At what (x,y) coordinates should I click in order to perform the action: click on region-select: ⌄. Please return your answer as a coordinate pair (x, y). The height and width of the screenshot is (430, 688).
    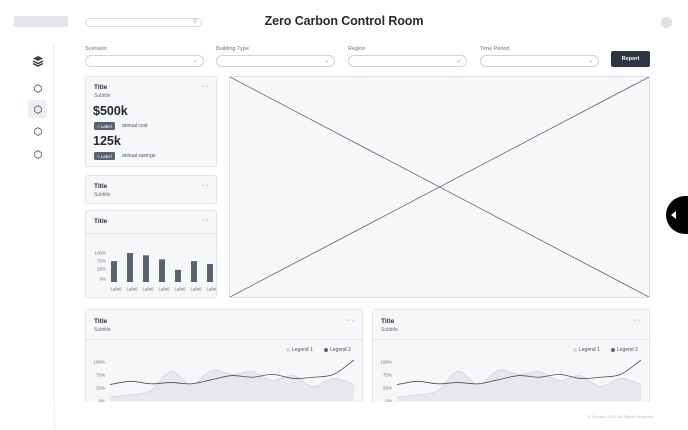
    Looking at the image, I should click on (407, 61).